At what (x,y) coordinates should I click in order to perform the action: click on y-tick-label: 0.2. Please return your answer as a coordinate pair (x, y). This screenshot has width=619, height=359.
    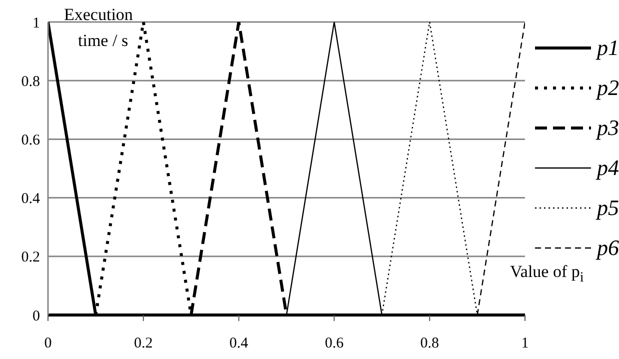
    Looking at the image, I should click on (30, 258).